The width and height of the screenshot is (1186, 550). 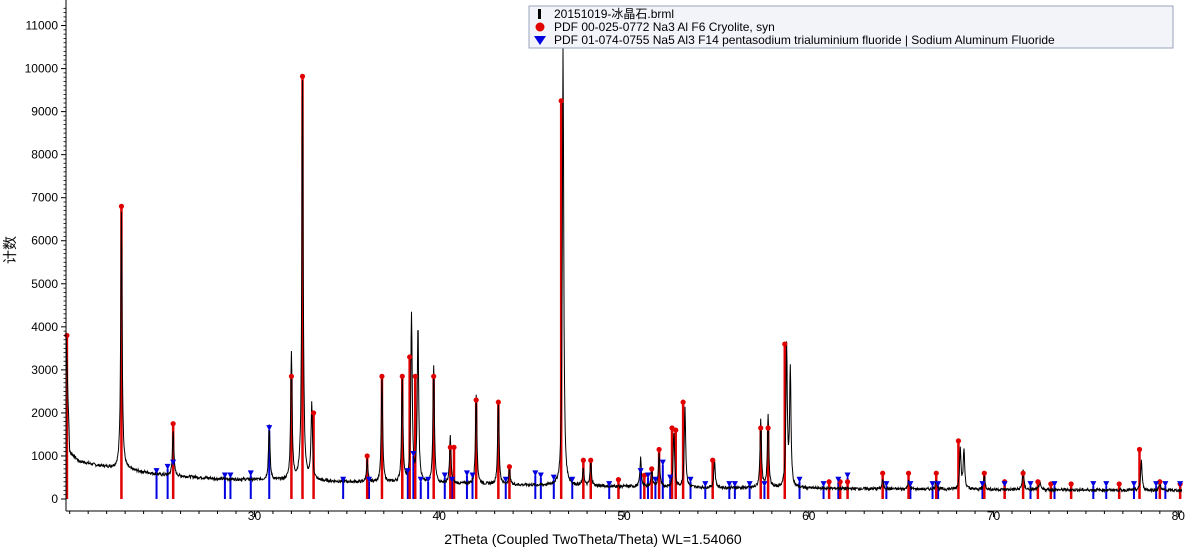 What do you see at coordinates (44, 198) in the screenshot?
I see `y-tick-label: 7000` at bounding box center [44, 198].